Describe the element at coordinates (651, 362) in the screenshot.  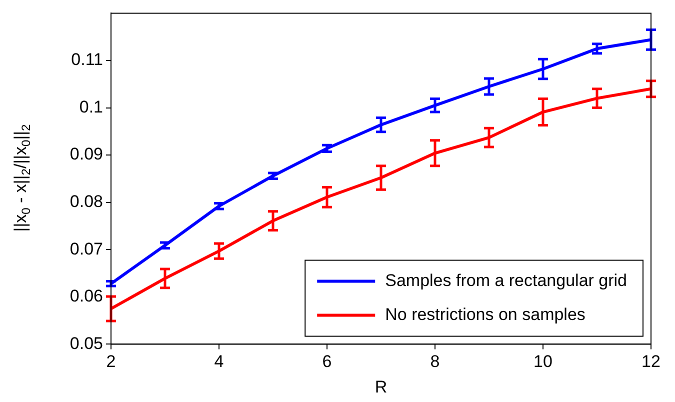
I see `x-tick-label: 12` at that location.